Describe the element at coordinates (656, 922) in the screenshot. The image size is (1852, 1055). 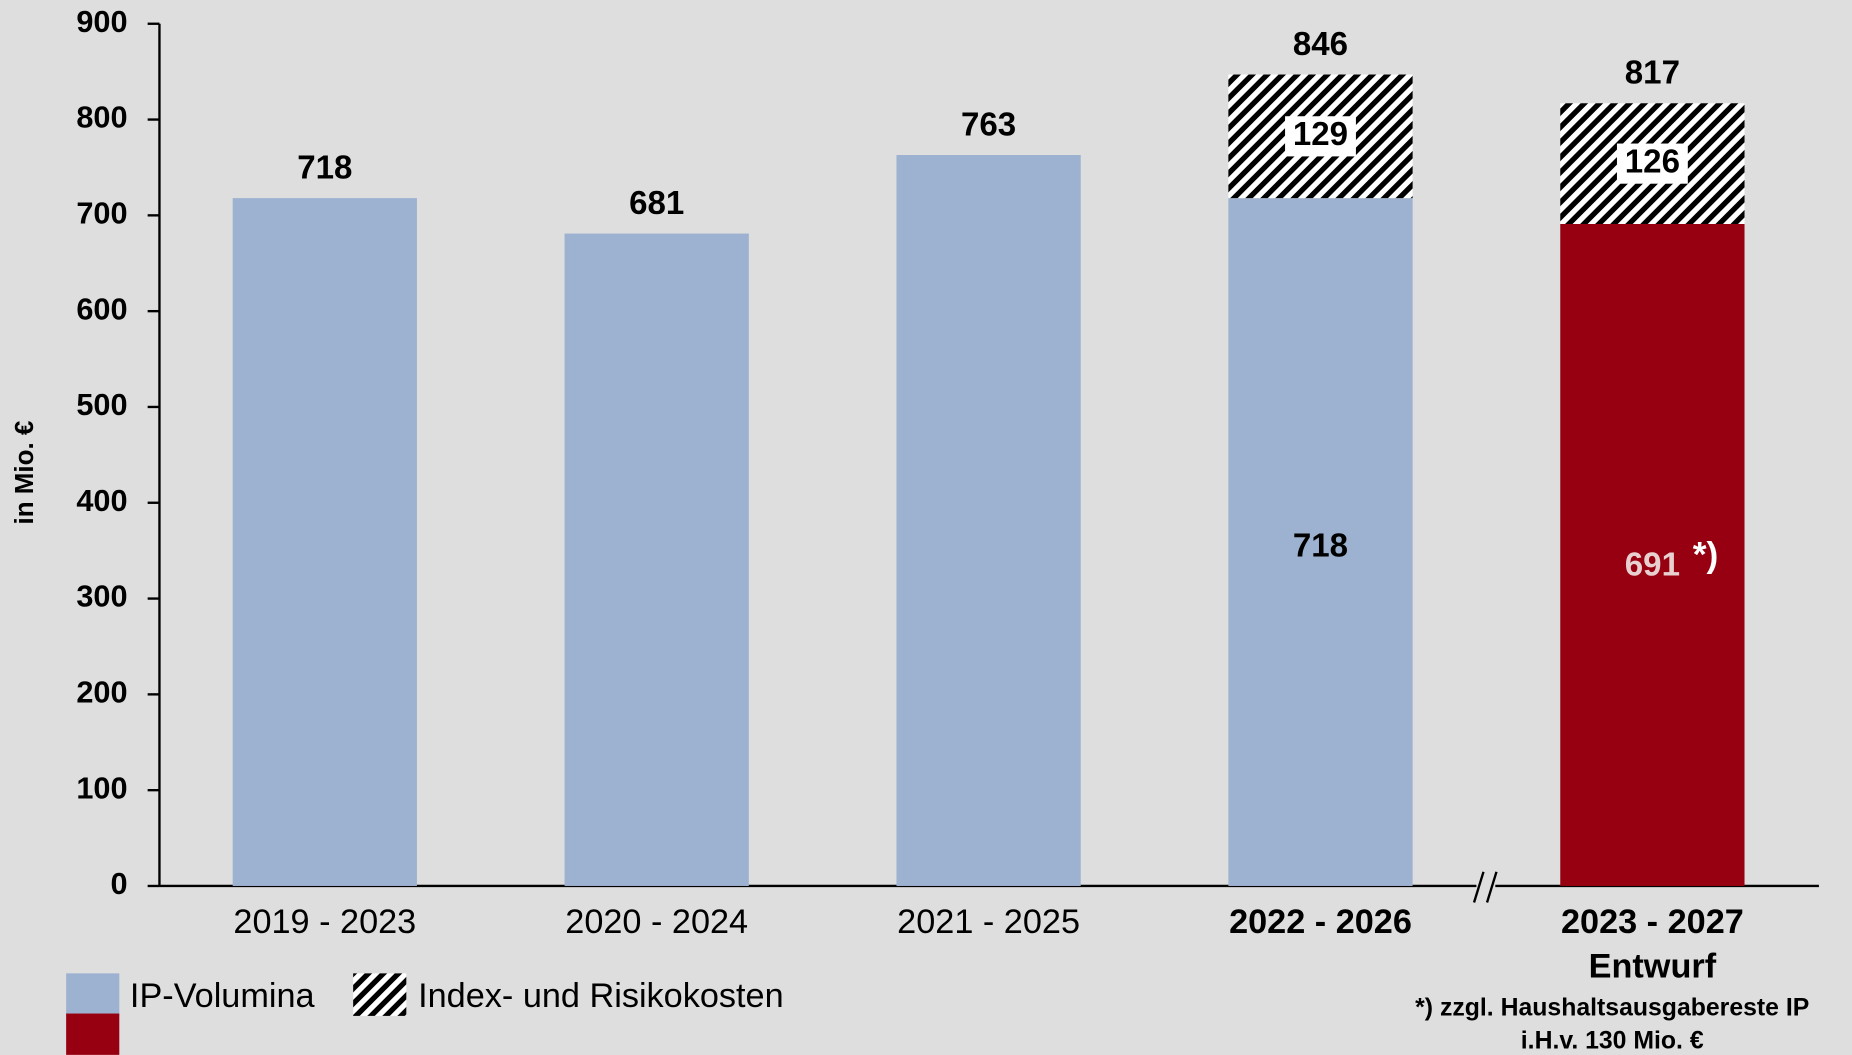
I see `x-tick-label: 2020 - 2024` at that location.